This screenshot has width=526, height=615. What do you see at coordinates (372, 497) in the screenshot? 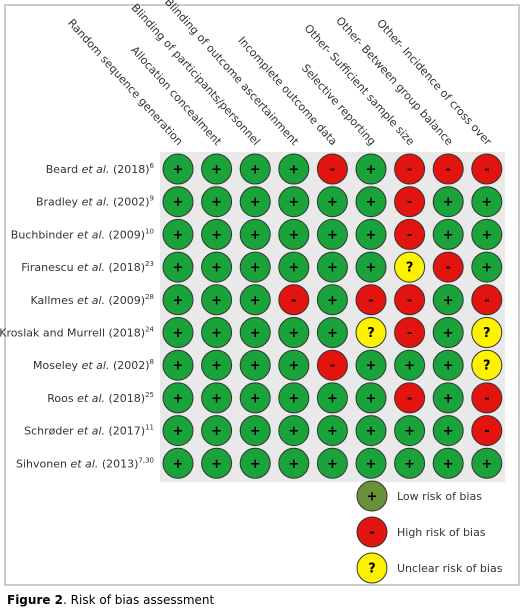
I see `legend-marker-symbol: +` at bounding box center [372, 497].